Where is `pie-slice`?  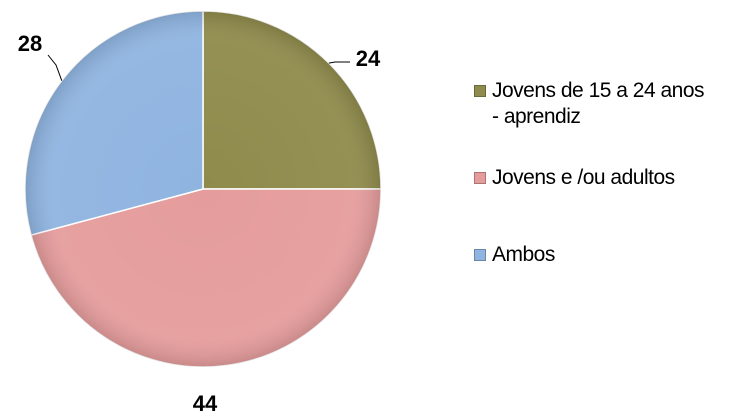 pie-slice is located at coordinates (292, 100).